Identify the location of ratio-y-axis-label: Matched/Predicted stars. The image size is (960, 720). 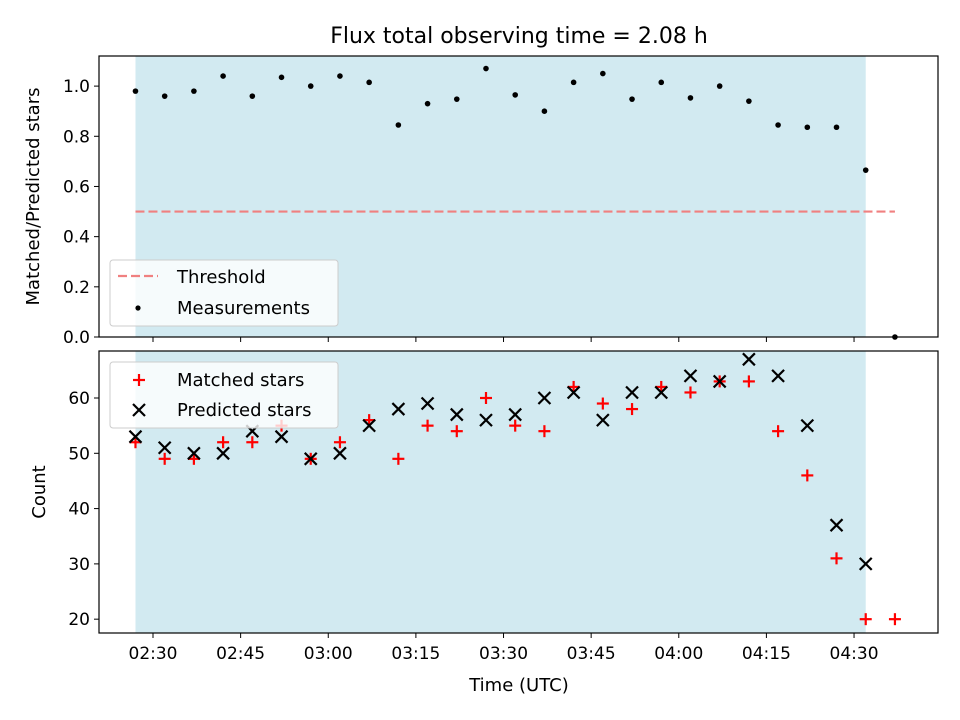
(33, 197).